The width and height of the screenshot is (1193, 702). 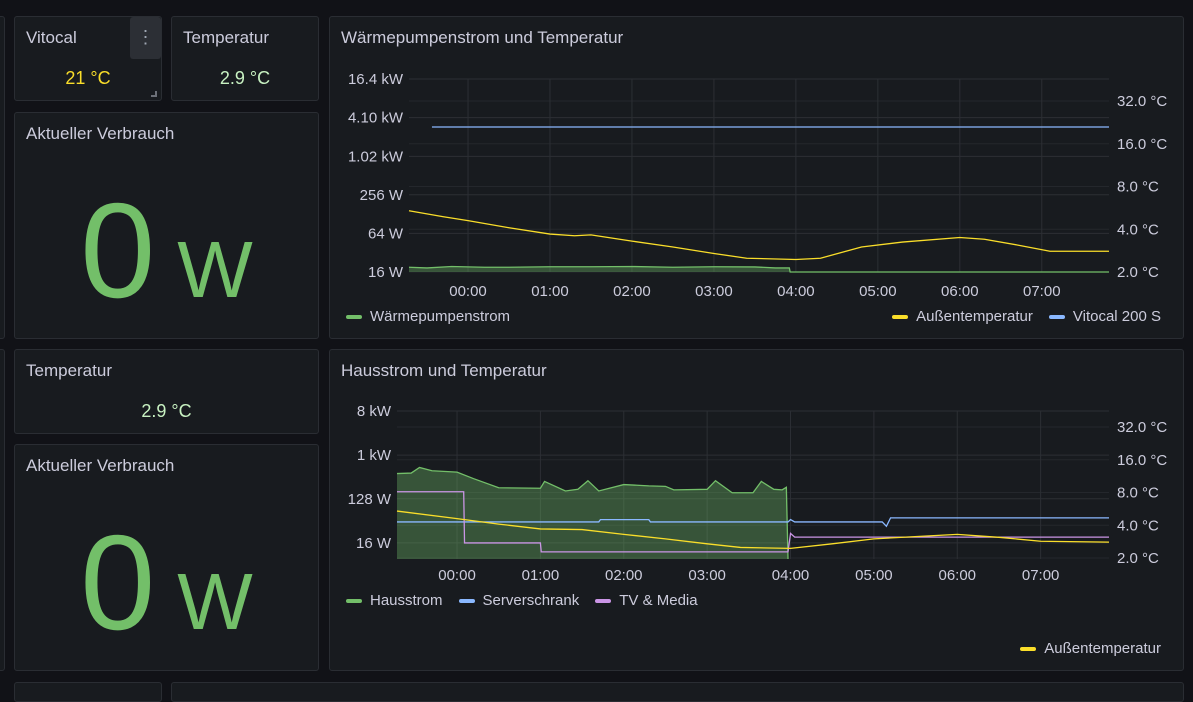 I want to click on legend-item: Serverschrank, so click(x=519, y=600).